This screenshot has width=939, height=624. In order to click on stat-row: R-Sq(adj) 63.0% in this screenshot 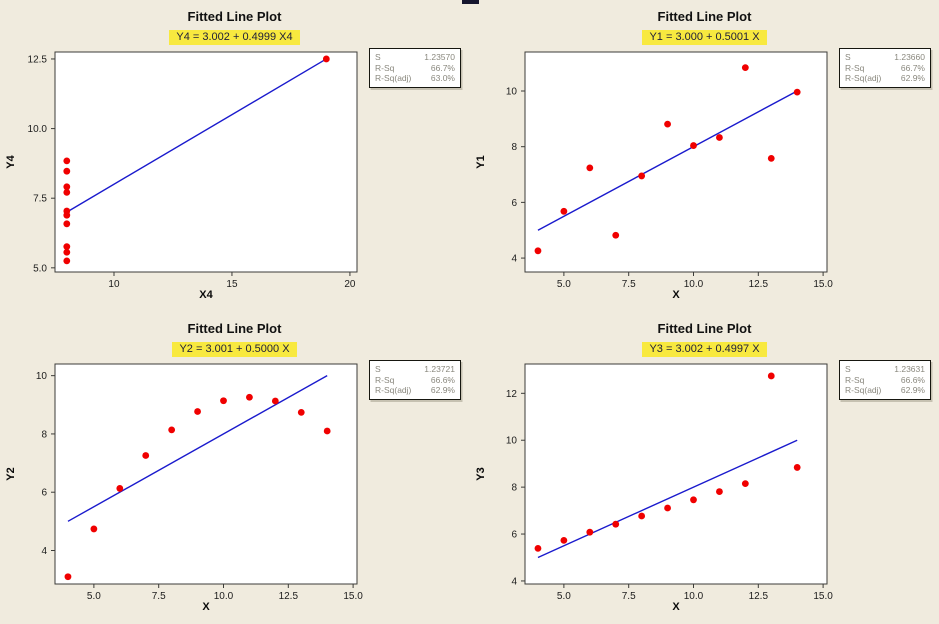, I will do `click(415, 78)`.